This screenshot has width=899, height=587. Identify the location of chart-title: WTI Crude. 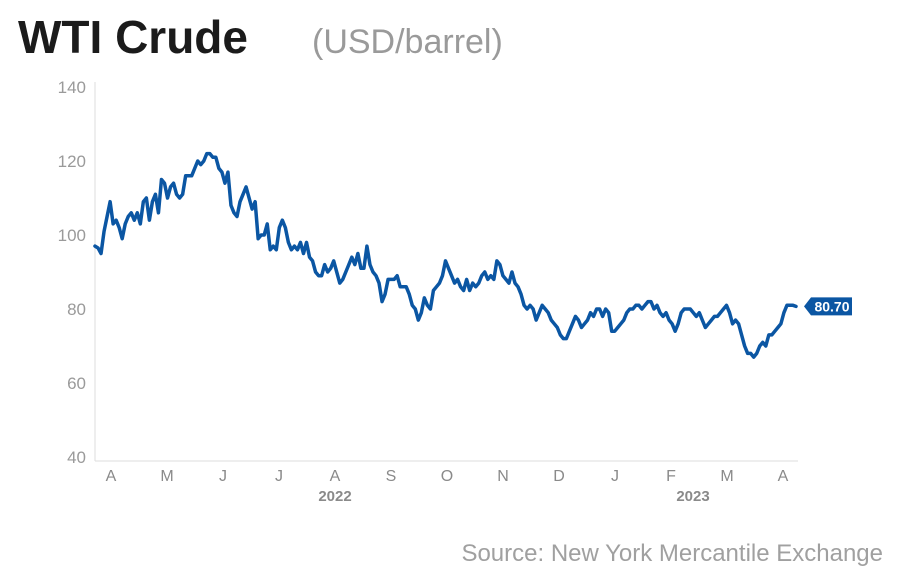
(133, 37).